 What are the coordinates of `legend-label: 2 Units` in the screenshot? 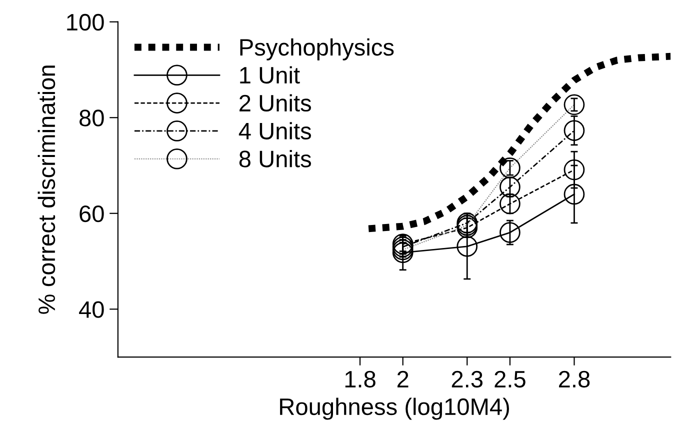 It's located at (275, 103).